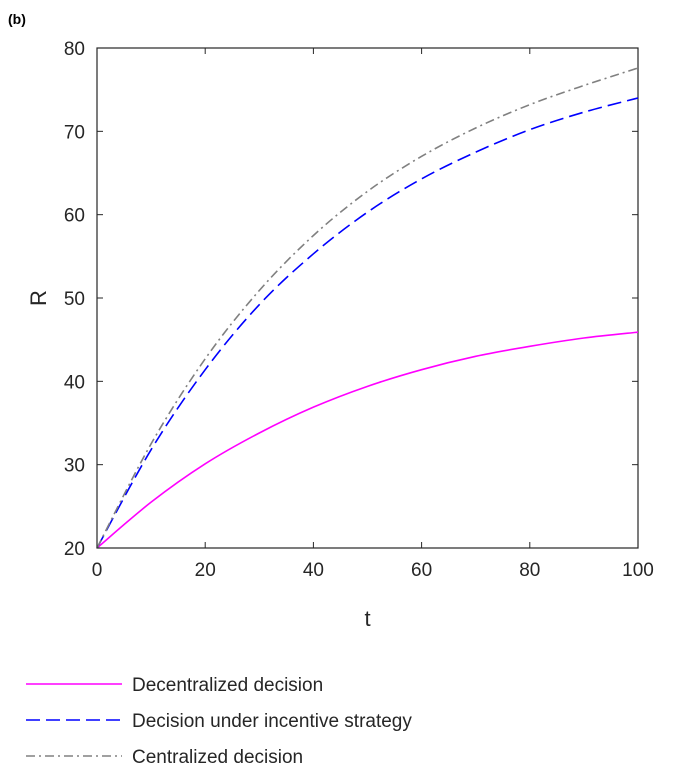 Image resolution: width=673 pixels, height=768 pixels. What do you see at coordinates (74, 466) in the screenshot?
I see `y-tick-label: 30` at bounding box center [74, 466].